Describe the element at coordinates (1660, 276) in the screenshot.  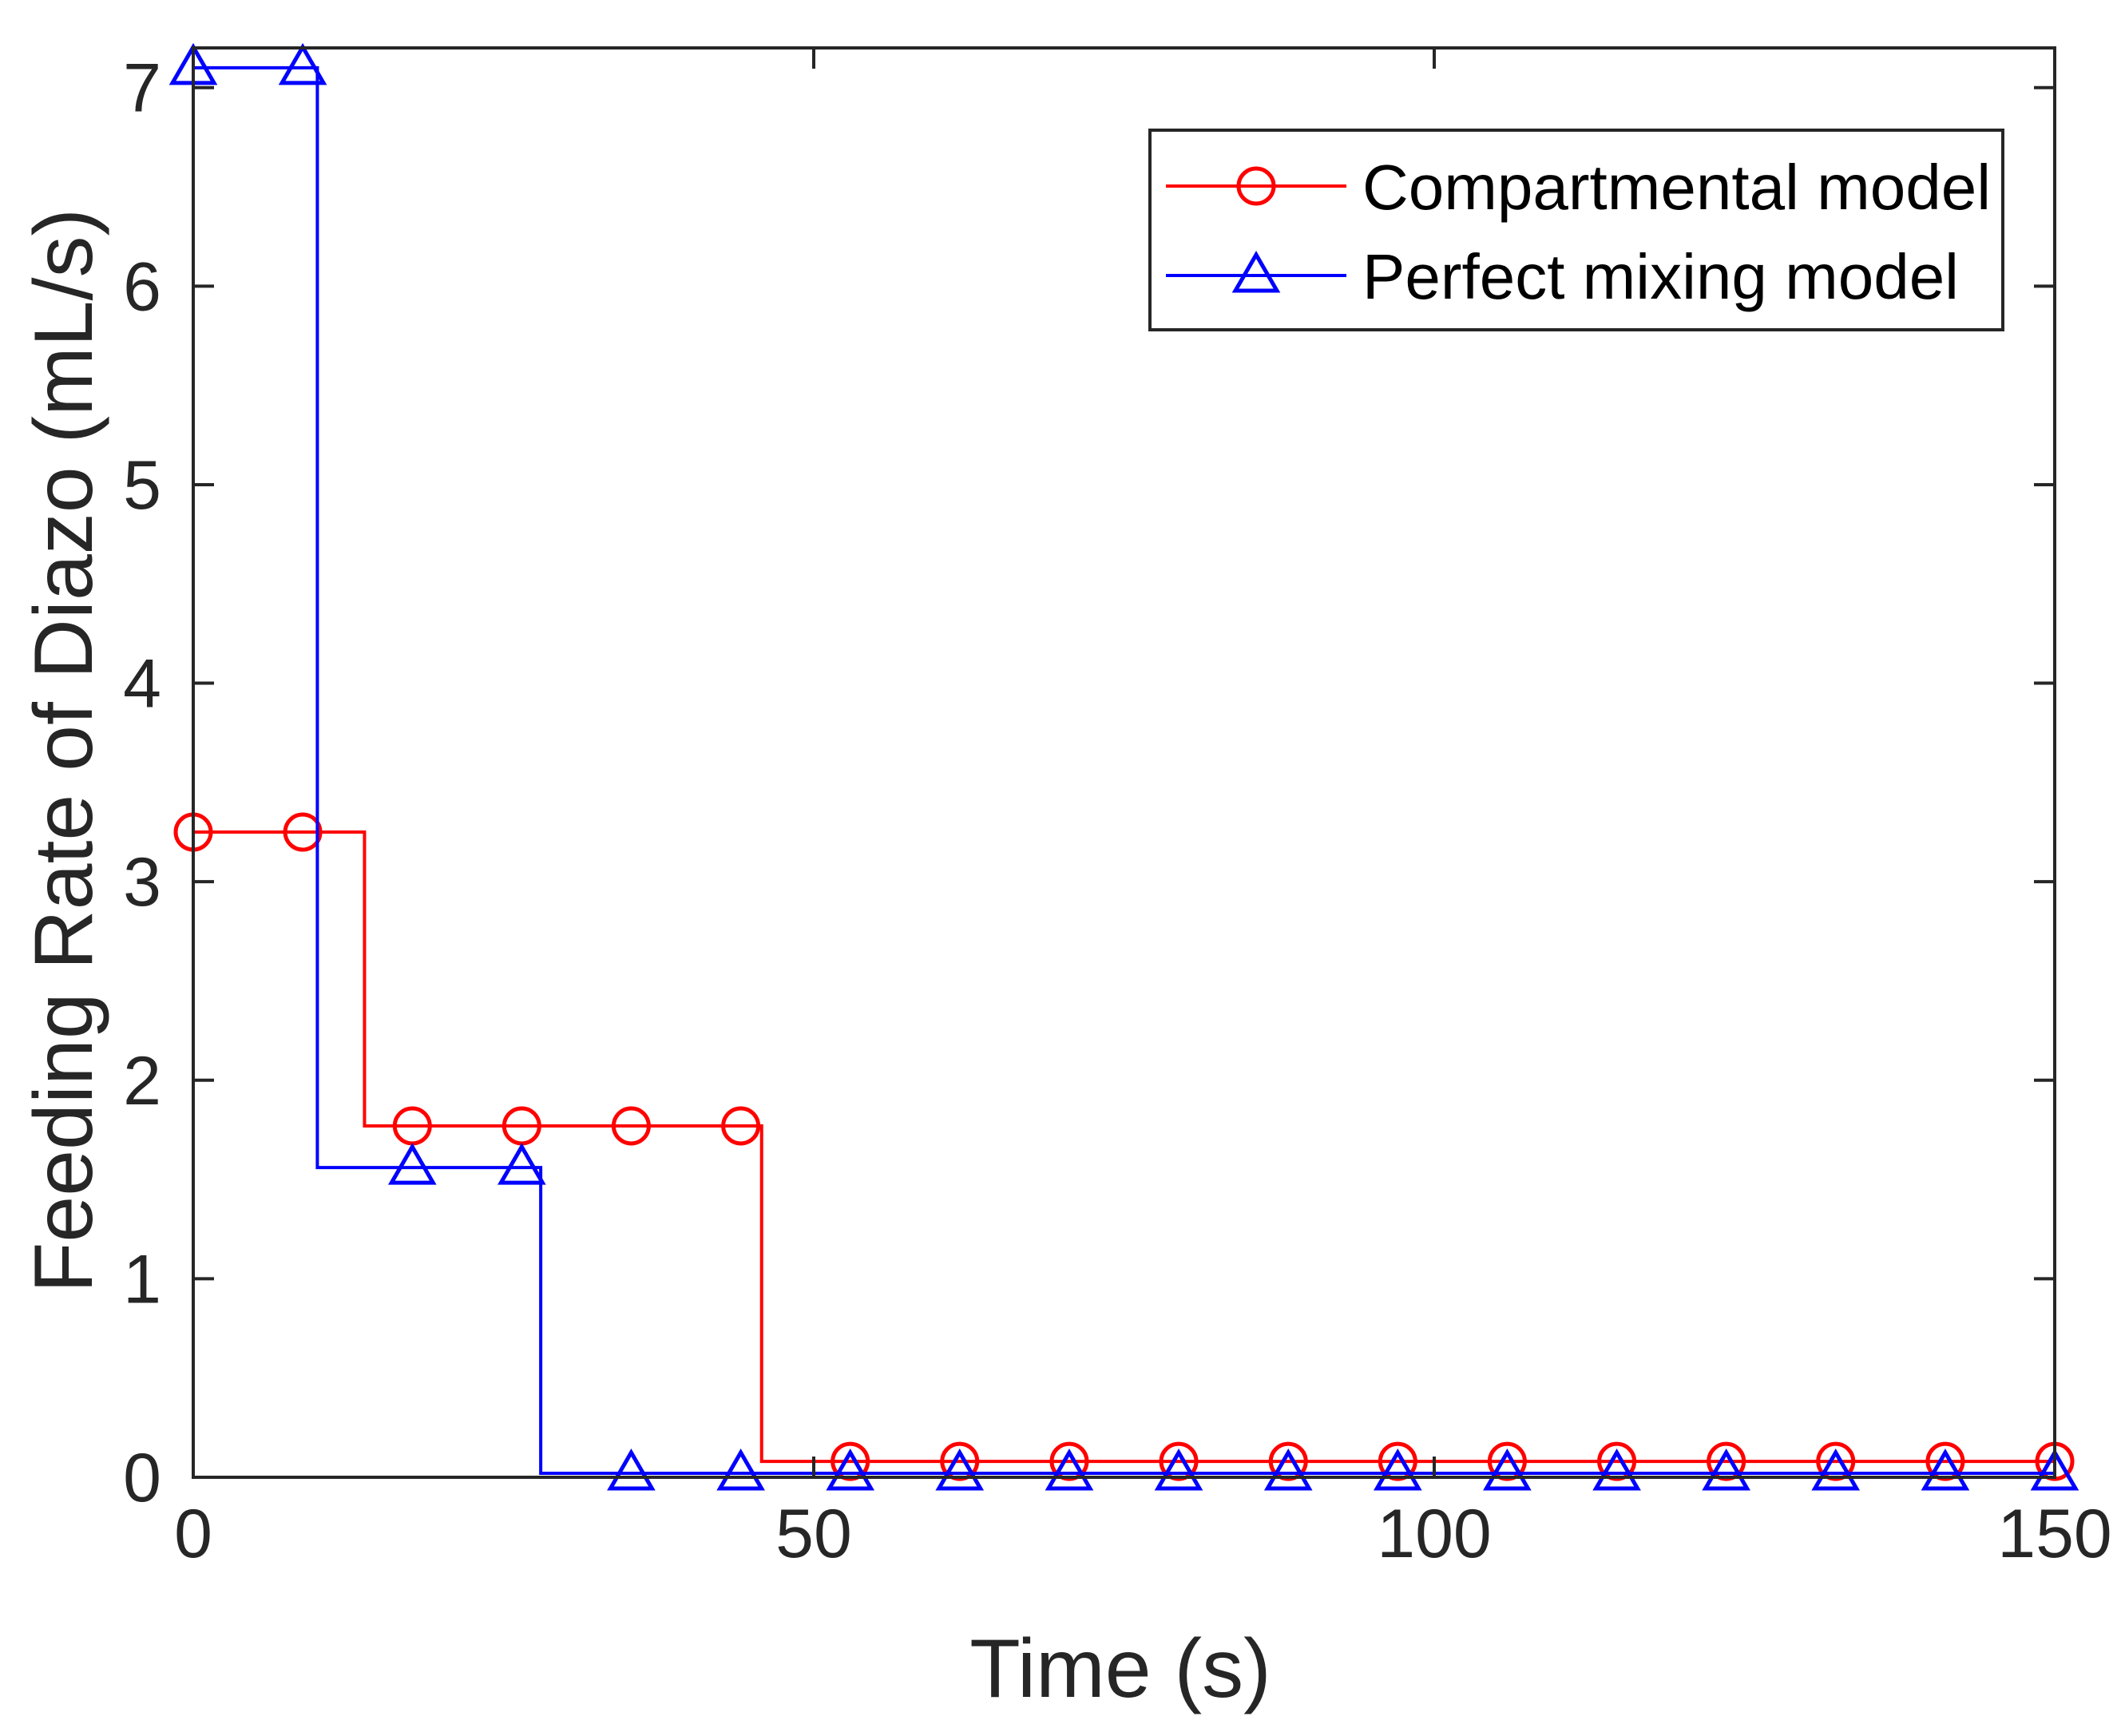
I see `legend-label-perfect: Perfect mixing model` at that location.